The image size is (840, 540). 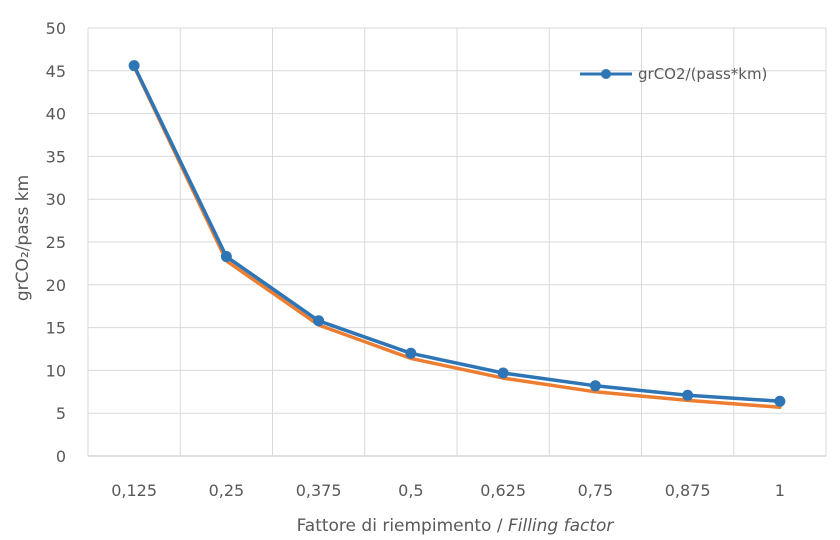 I want to click on y-tick-label: 30, so click(x=56, y=199).